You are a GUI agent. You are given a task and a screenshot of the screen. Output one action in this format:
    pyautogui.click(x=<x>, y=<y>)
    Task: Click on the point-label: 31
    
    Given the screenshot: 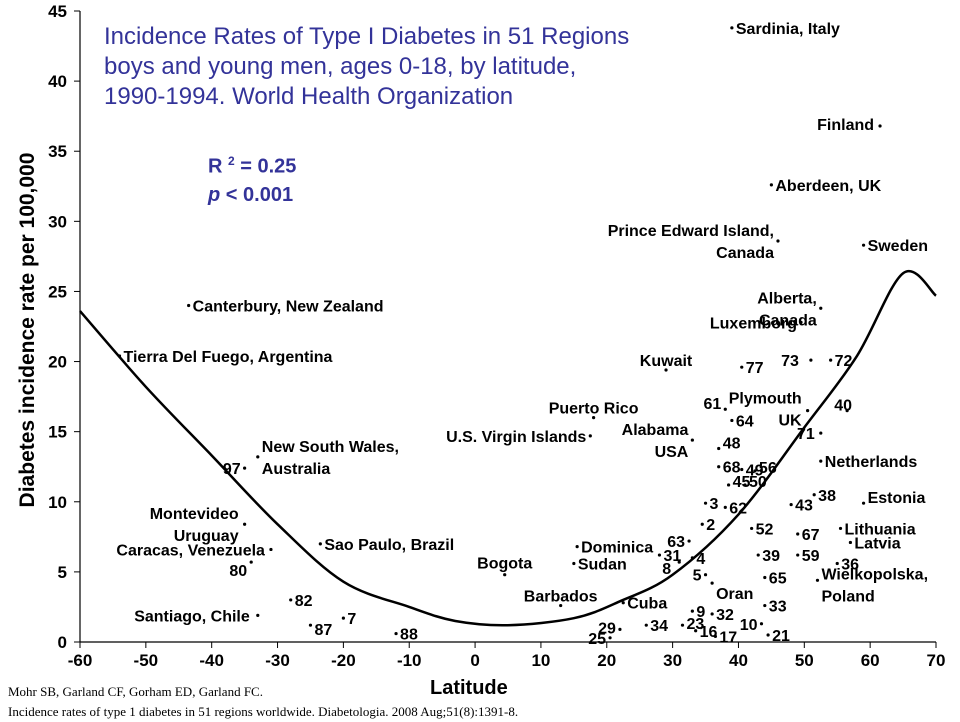 What is the action you would take?
    pyautogui.click(x=672, y=556)
    